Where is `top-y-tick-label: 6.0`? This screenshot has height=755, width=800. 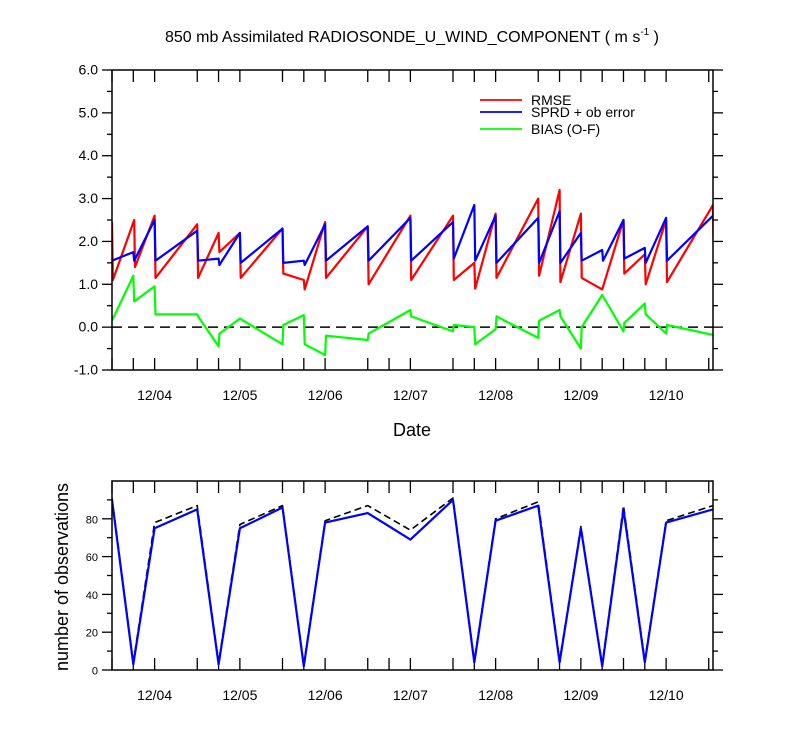
top-y-tick-label: 6.0 is located at coordinates (89, 70).